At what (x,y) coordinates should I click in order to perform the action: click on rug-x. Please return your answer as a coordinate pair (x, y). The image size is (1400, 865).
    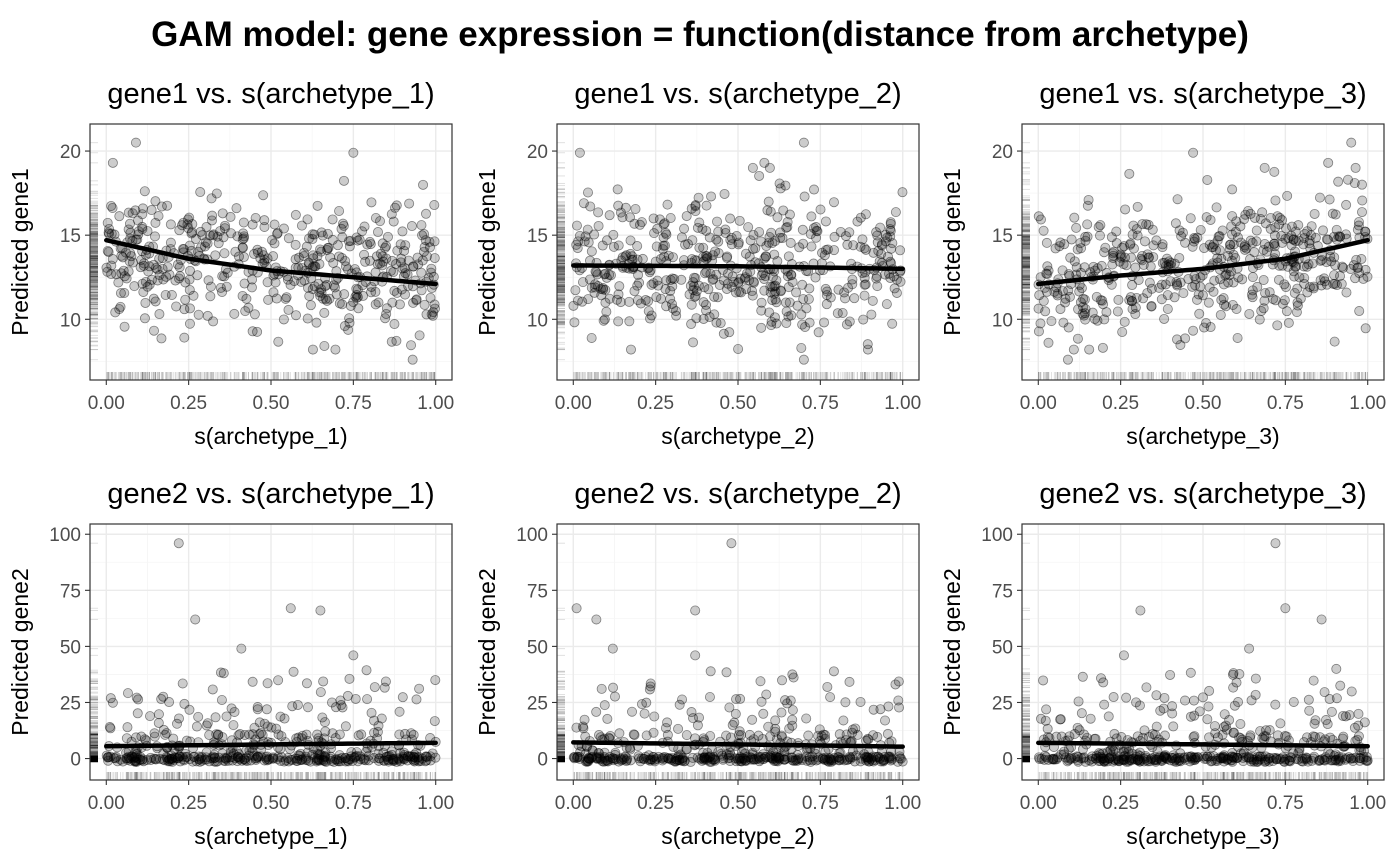
    Looking at the image, I should click on (270, 376).